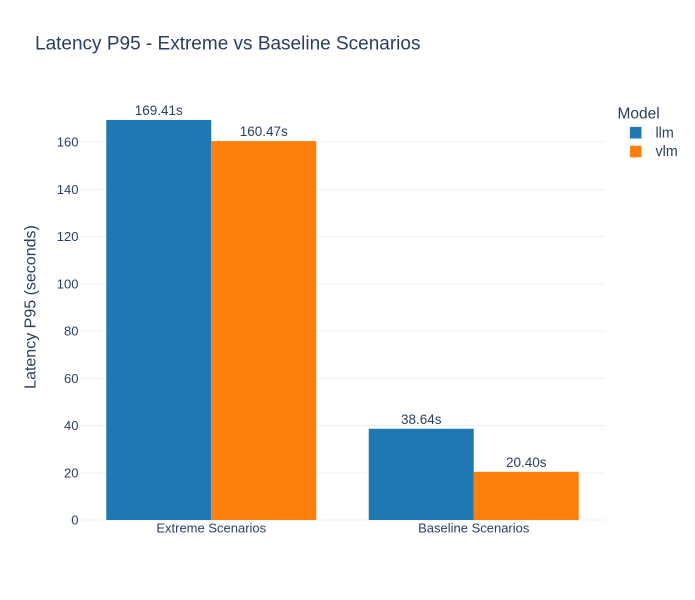 This screenshot has height=600, width=695. What do you see at coordinates (264, 131) in the screenshot?
I see `svg-text: 160.47s` at bounding box center [264, 131].